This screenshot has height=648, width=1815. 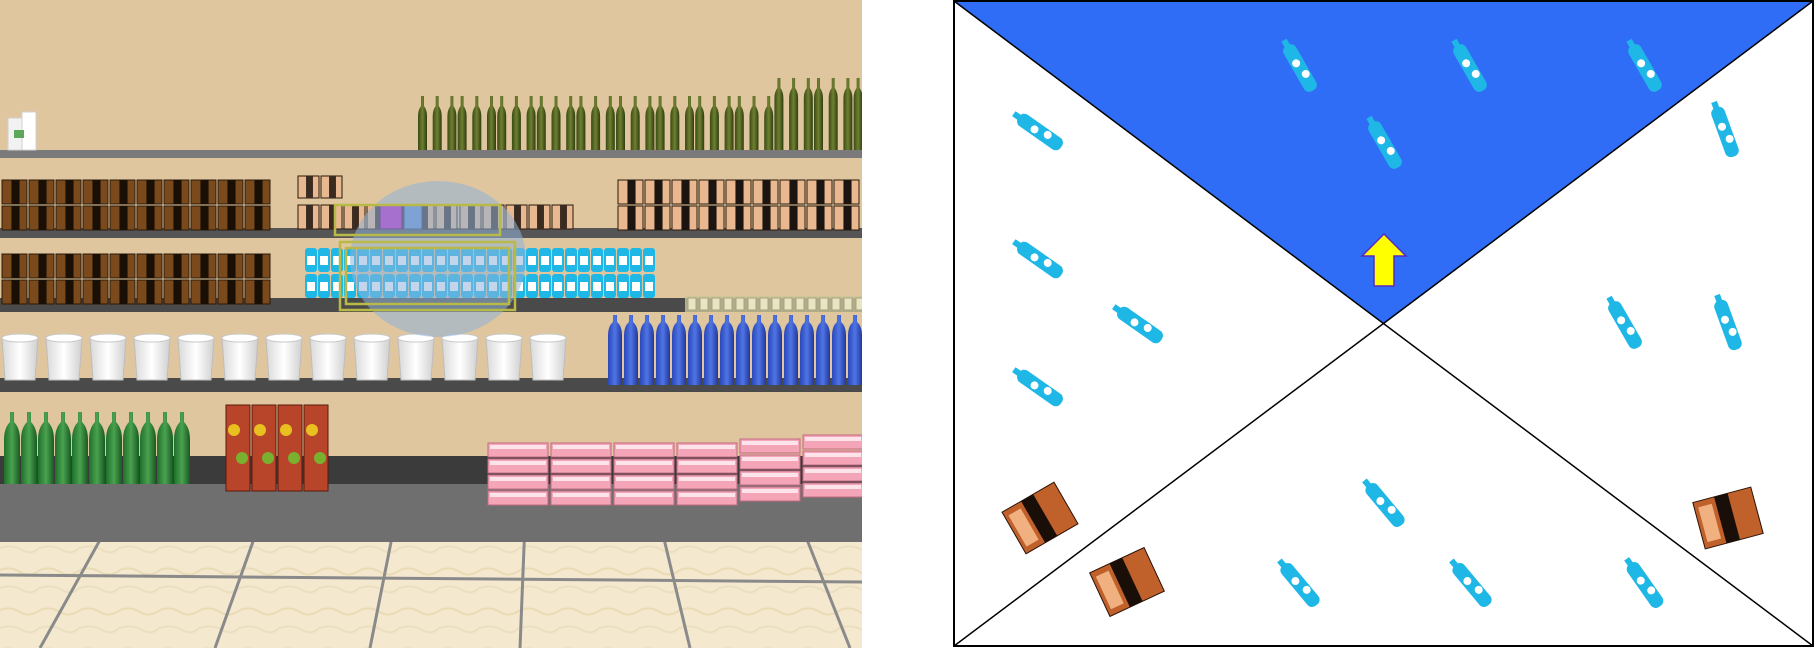 What do you see at coordinates (417, 220) in the screenshot?
I see `target-box-upper` at bounding box center [417, 220].